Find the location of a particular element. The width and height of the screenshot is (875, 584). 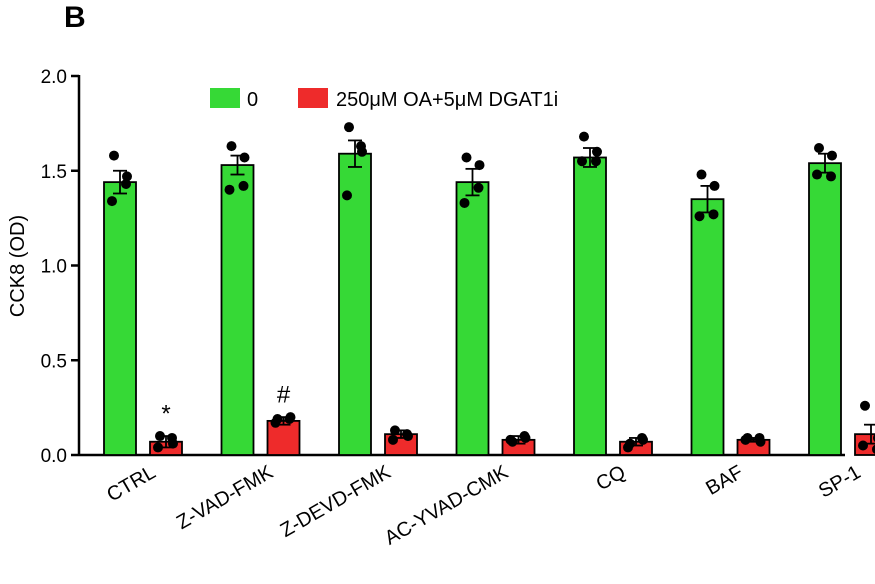

significance-marker: # is located at coordinates (284, 394).